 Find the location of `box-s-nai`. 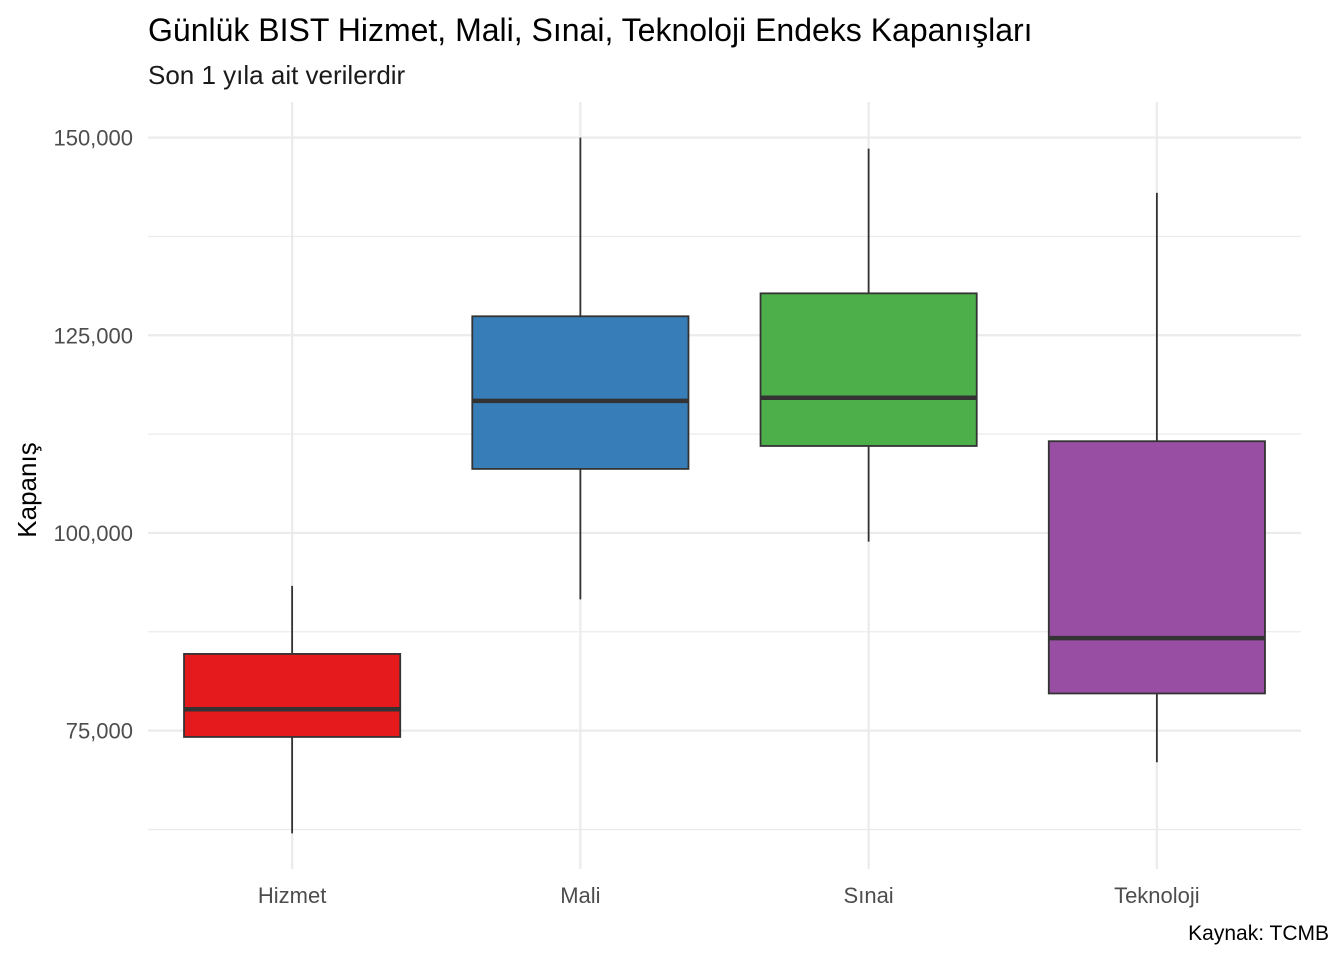

box-s-nai is located at coordinates (868, 345).